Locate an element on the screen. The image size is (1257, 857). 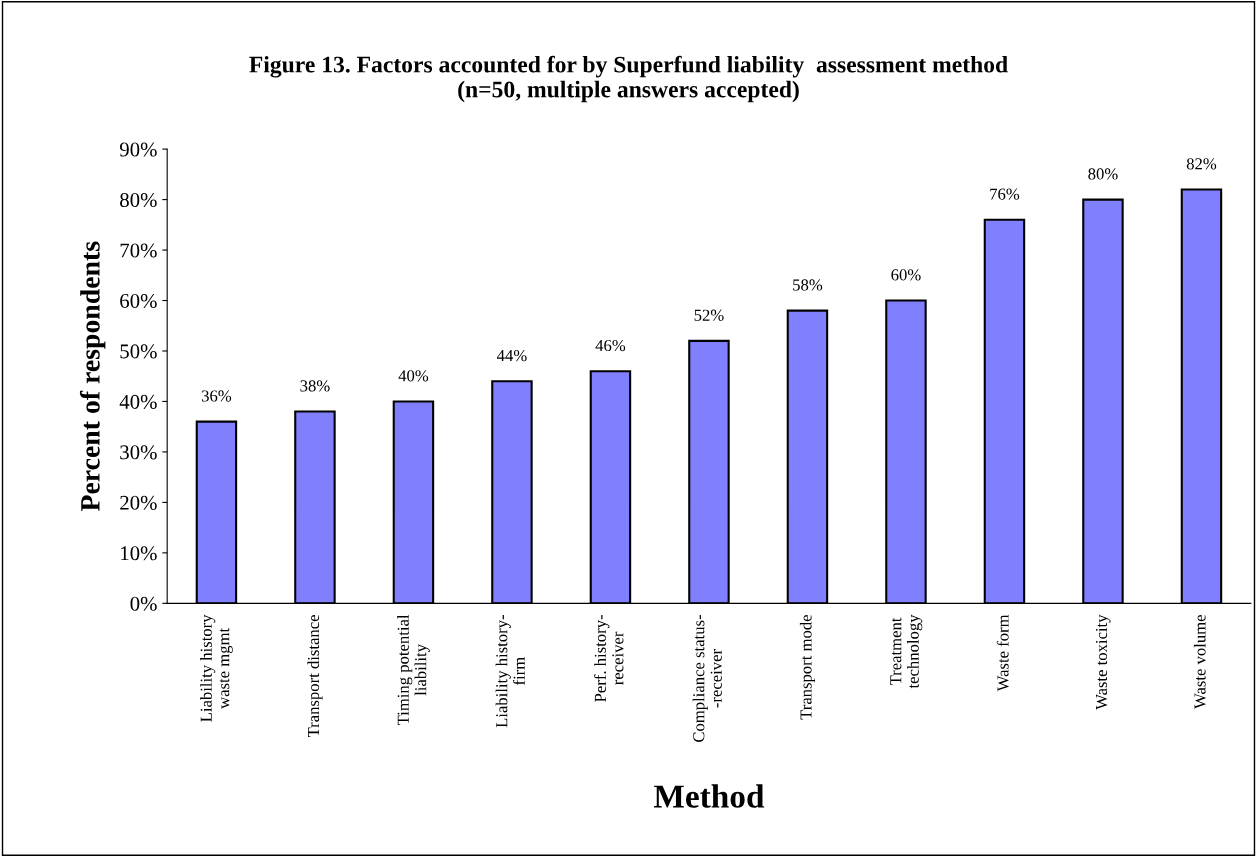
y-tick-label: 60% is located at coordinates (138, 301).